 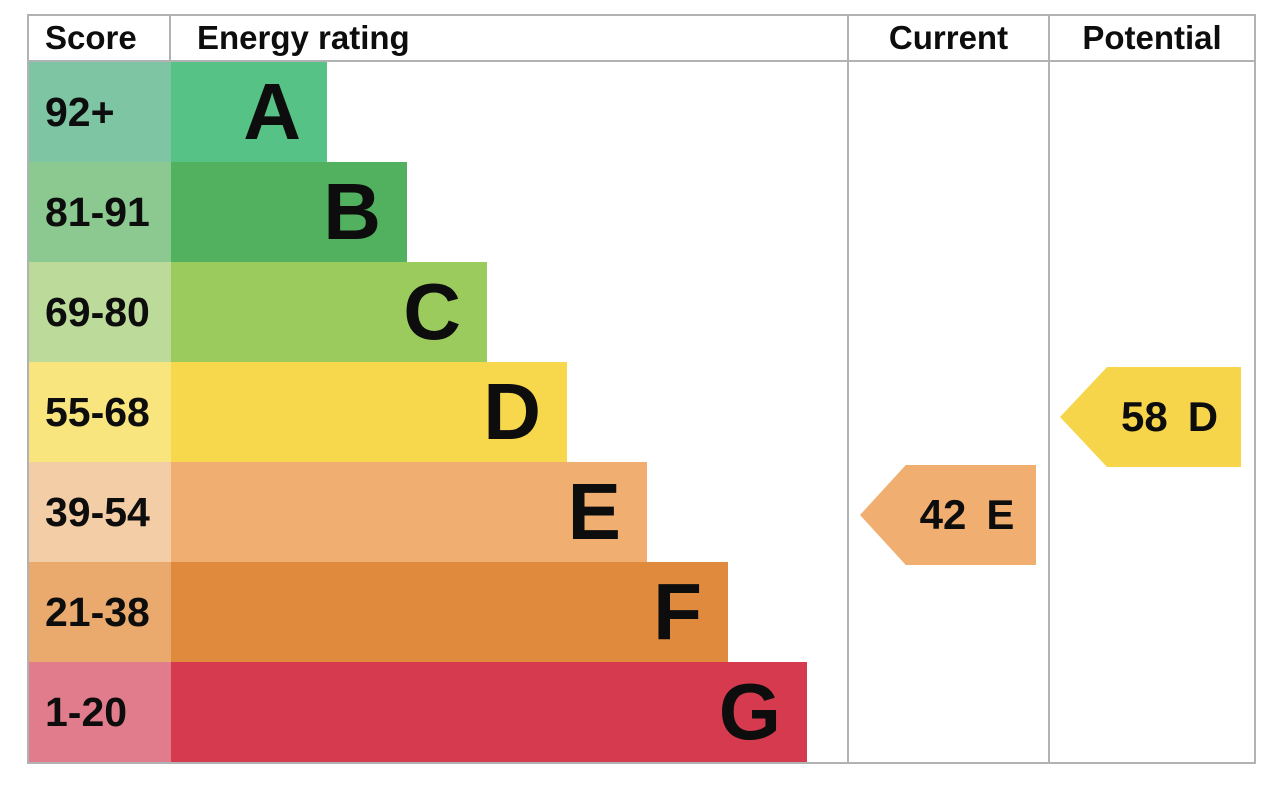 I want to click on band-row-f: 21-38 F, so click(x=438, y=612).